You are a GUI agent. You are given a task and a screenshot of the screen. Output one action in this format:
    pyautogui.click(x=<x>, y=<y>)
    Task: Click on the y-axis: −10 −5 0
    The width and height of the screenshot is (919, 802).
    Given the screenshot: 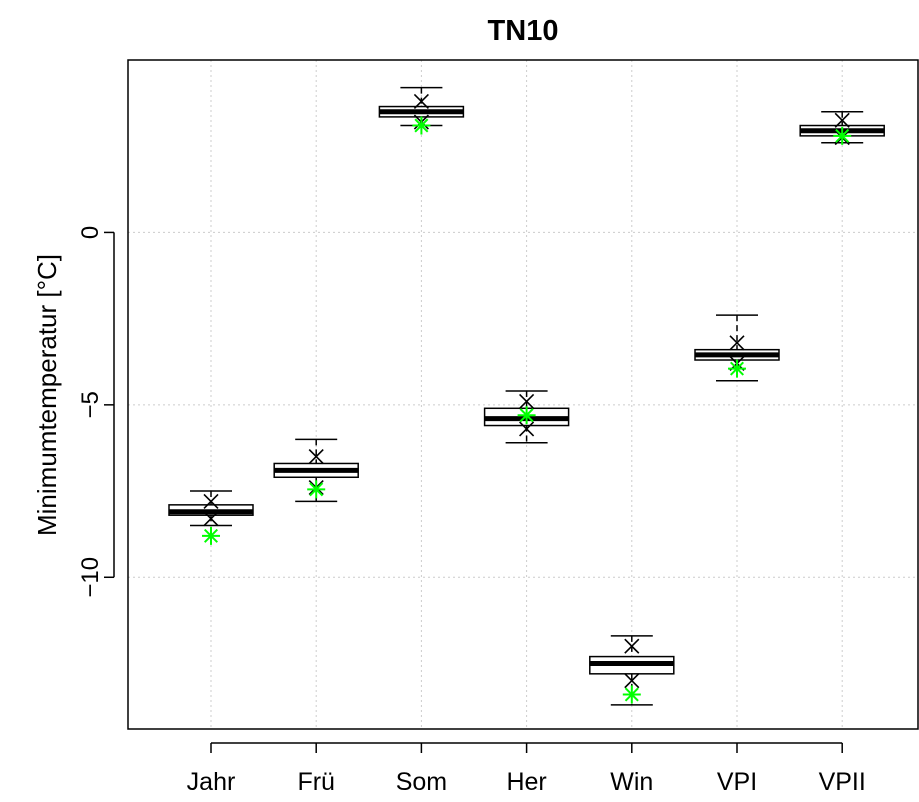 What is the action you would take?
    pyautogui.click(x=96, y=412)
    